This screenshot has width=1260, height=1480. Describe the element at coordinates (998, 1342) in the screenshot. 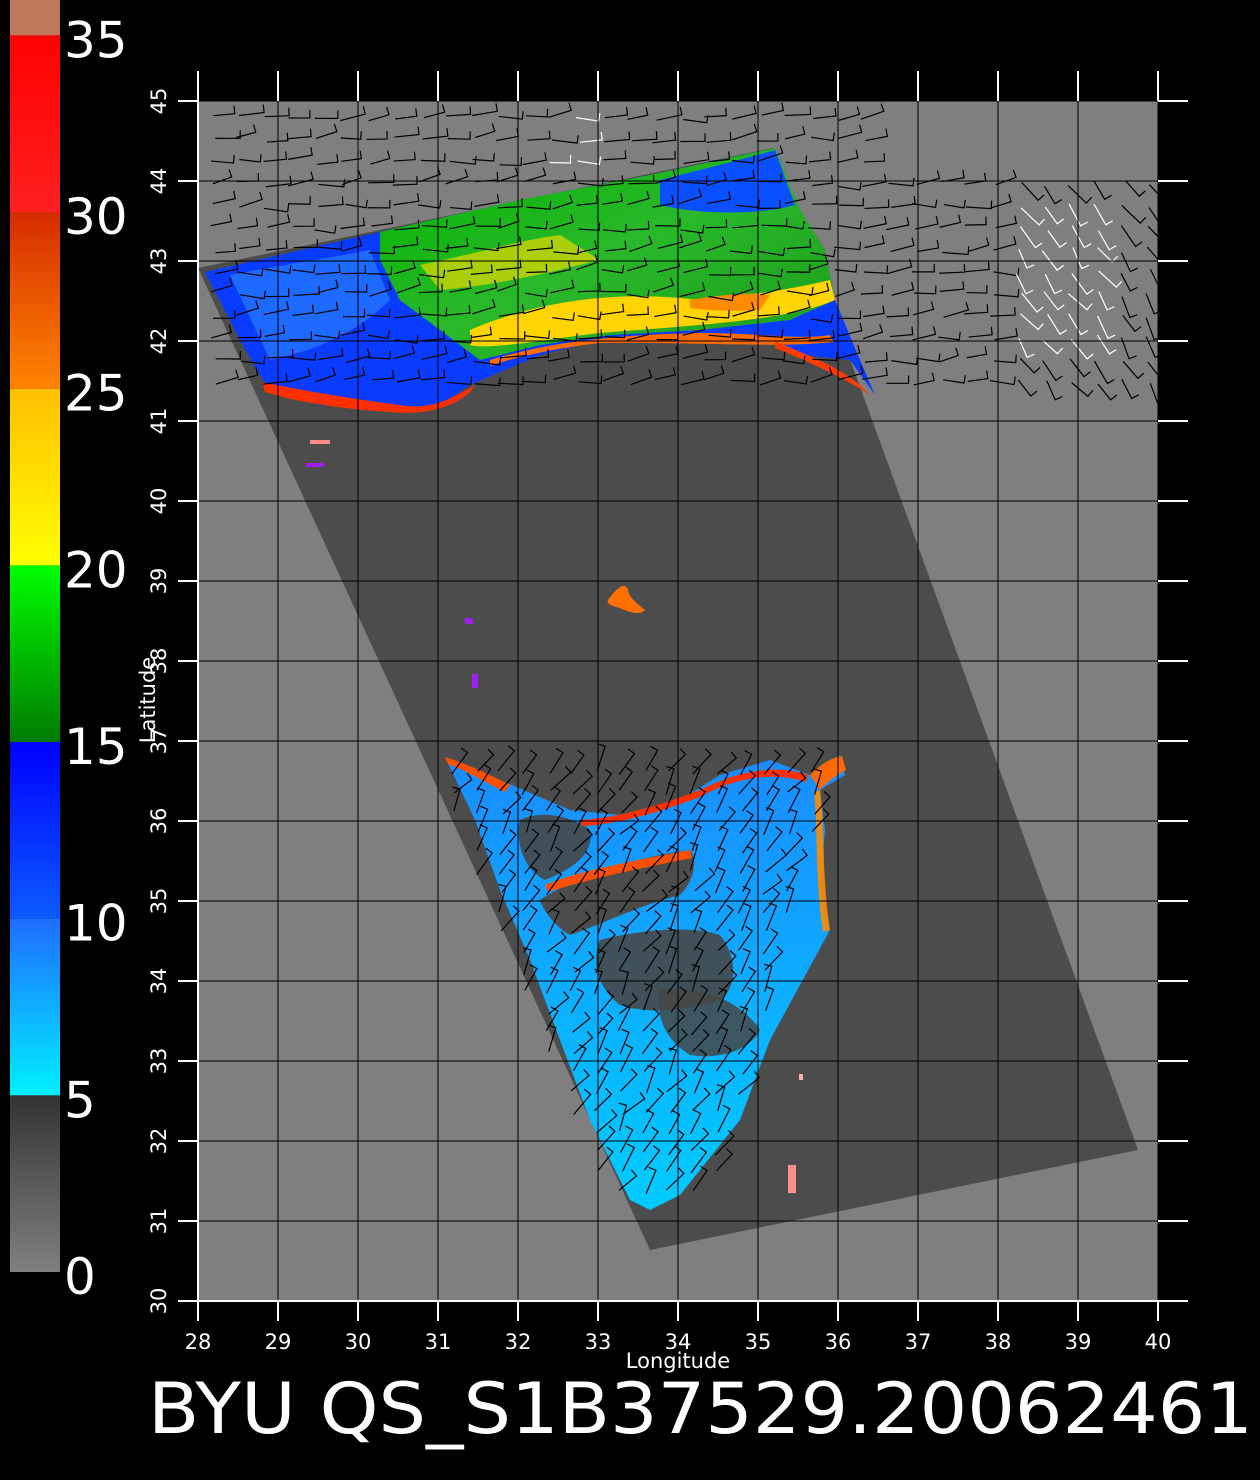

I see `lon-tick-label: 38` at that location.